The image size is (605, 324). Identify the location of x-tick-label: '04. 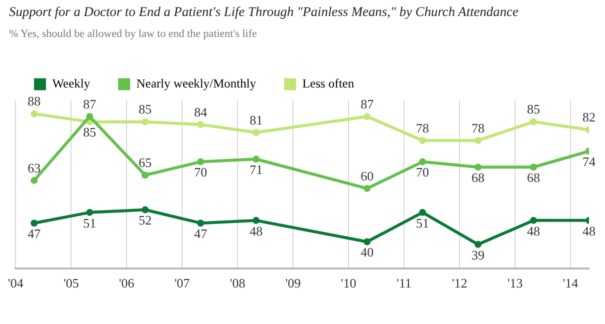
(16, 283).